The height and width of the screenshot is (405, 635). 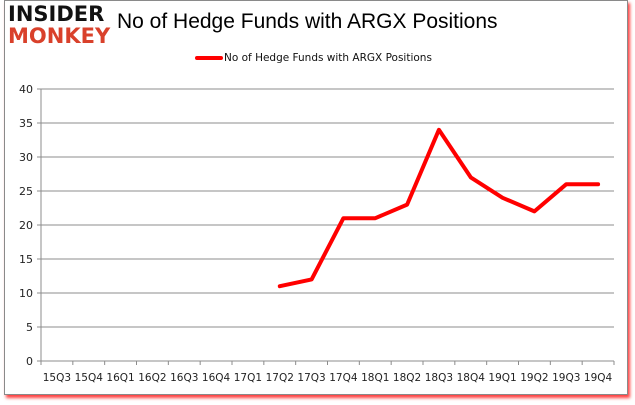 What do you see at coordinates (280, 378) in the screenshot?
I see `x-tick-label: 17Q2` at bounding box center [280, 378].